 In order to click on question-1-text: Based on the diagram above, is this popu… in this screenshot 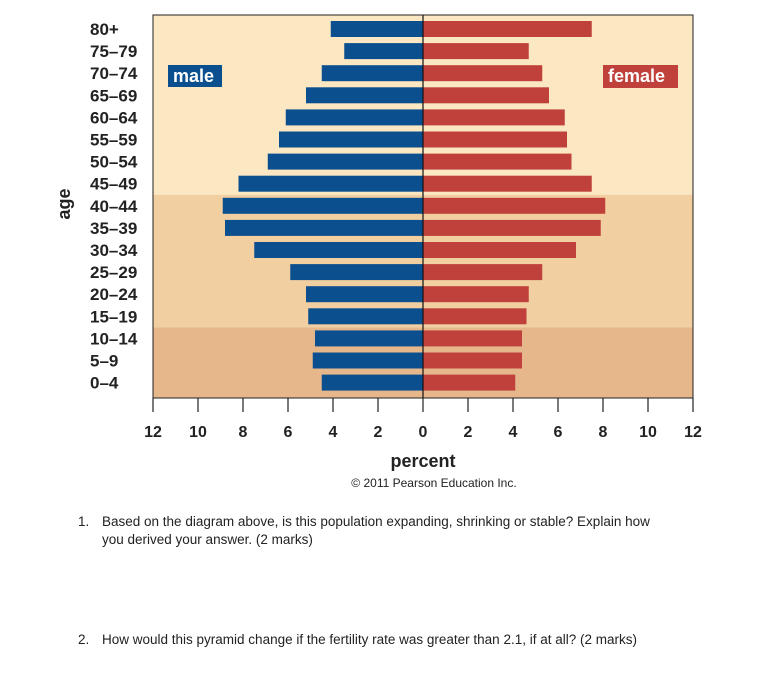, I will do `click(376, 530)`.